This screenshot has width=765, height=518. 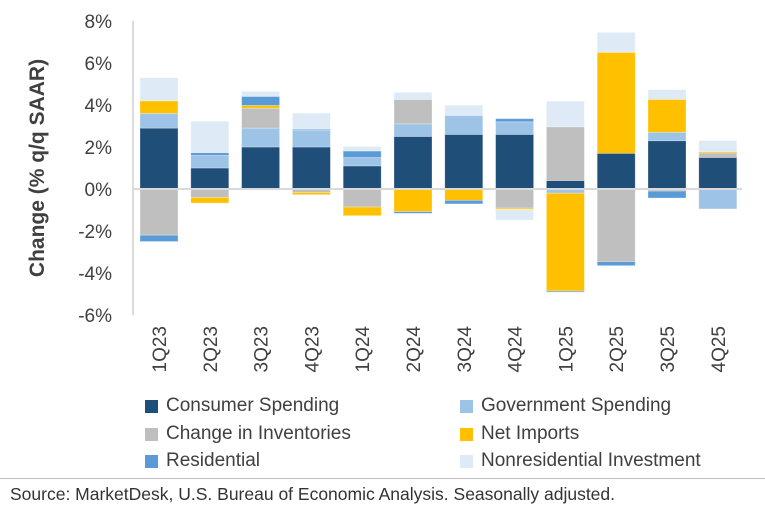 I want to click on x-tick-label: 1Q24, so click(x=363, y=349).